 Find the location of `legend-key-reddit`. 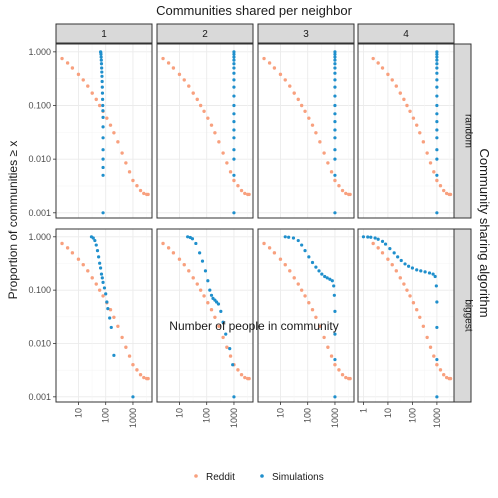

legend-key-reddit is located at coordinates (196, 476).